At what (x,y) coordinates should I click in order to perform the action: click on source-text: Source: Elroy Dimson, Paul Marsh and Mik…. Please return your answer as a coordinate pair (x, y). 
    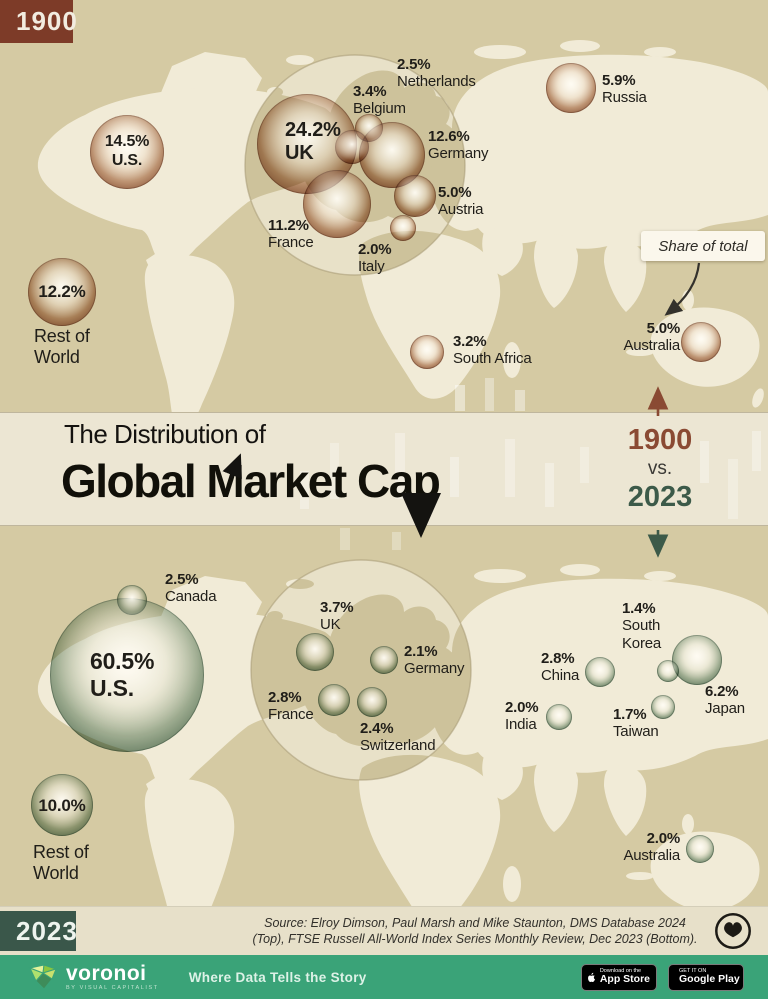
    Looking at the image, I should click on (475, 931).